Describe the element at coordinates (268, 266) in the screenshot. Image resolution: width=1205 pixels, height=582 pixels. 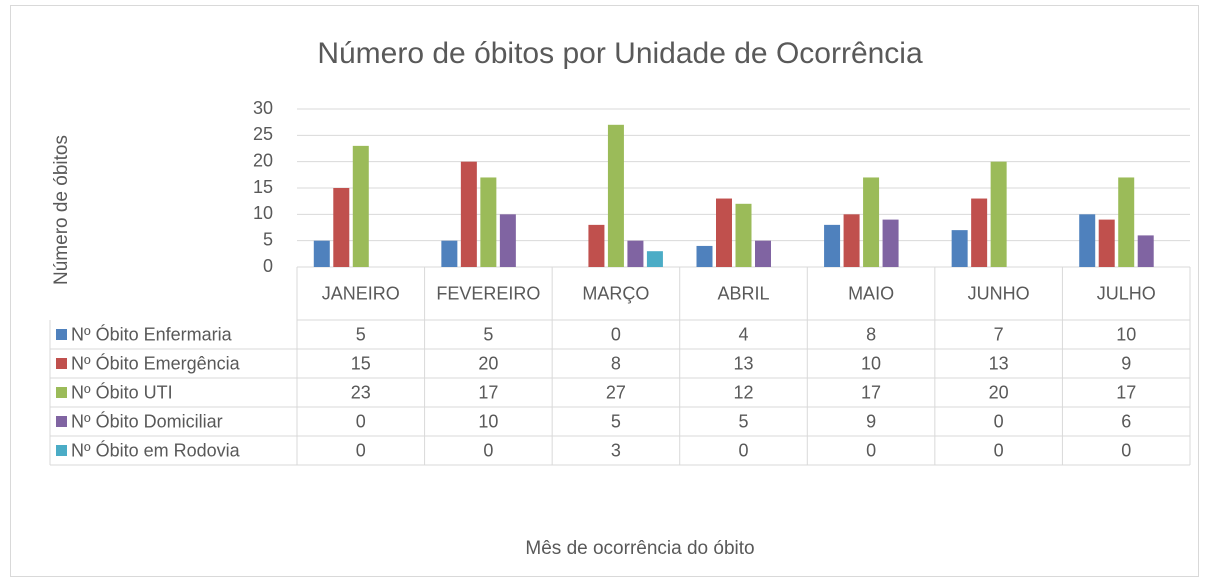
I see `y-tick-label: 0` at that location.